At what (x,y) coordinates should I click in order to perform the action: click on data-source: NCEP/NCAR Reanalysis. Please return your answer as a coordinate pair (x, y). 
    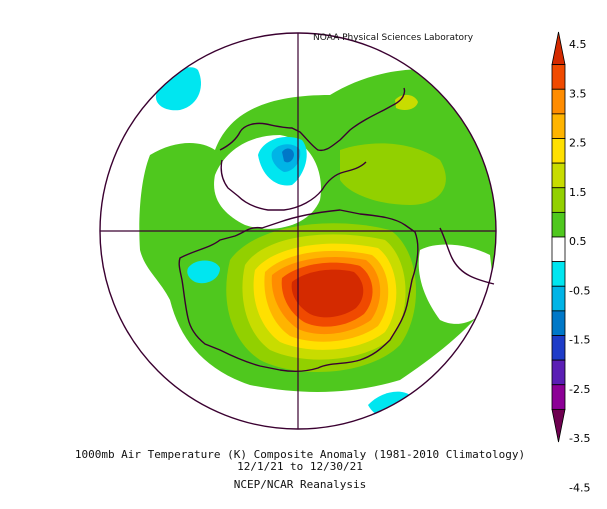
    Looking at the image, I should click on (300, 484).